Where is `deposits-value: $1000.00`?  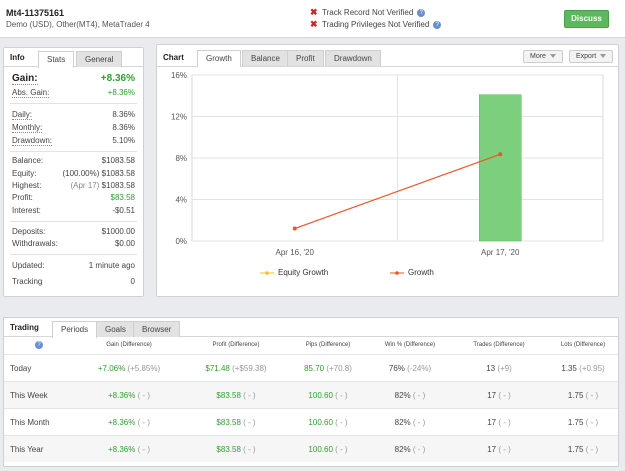
deposits-value: $1000.00 is located at coordinates (118, 231).